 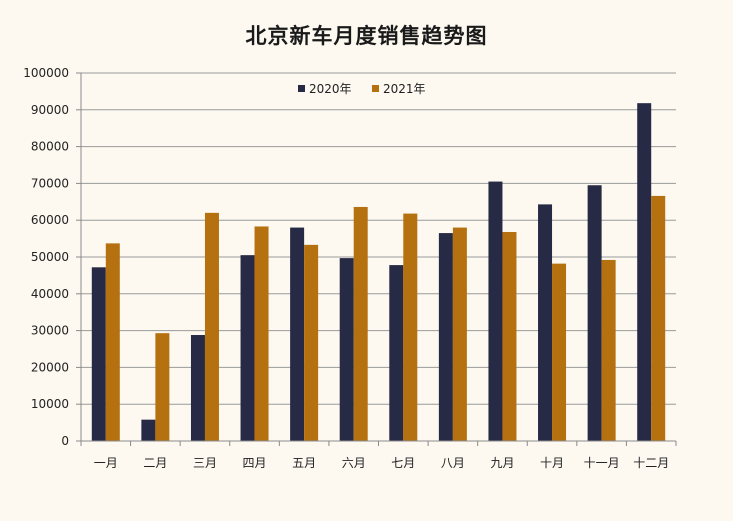 I want to click on y-tick-label: 80000, so click(x=50, y=147).